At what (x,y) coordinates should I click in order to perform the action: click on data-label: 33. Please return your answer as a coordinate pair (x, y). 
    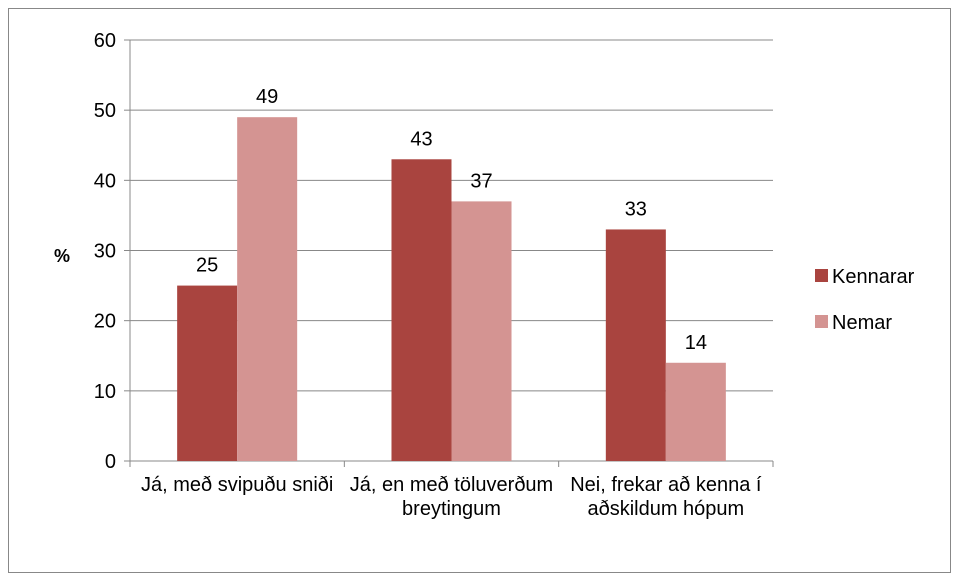
    Looking at the image, I should click on (636, 209).